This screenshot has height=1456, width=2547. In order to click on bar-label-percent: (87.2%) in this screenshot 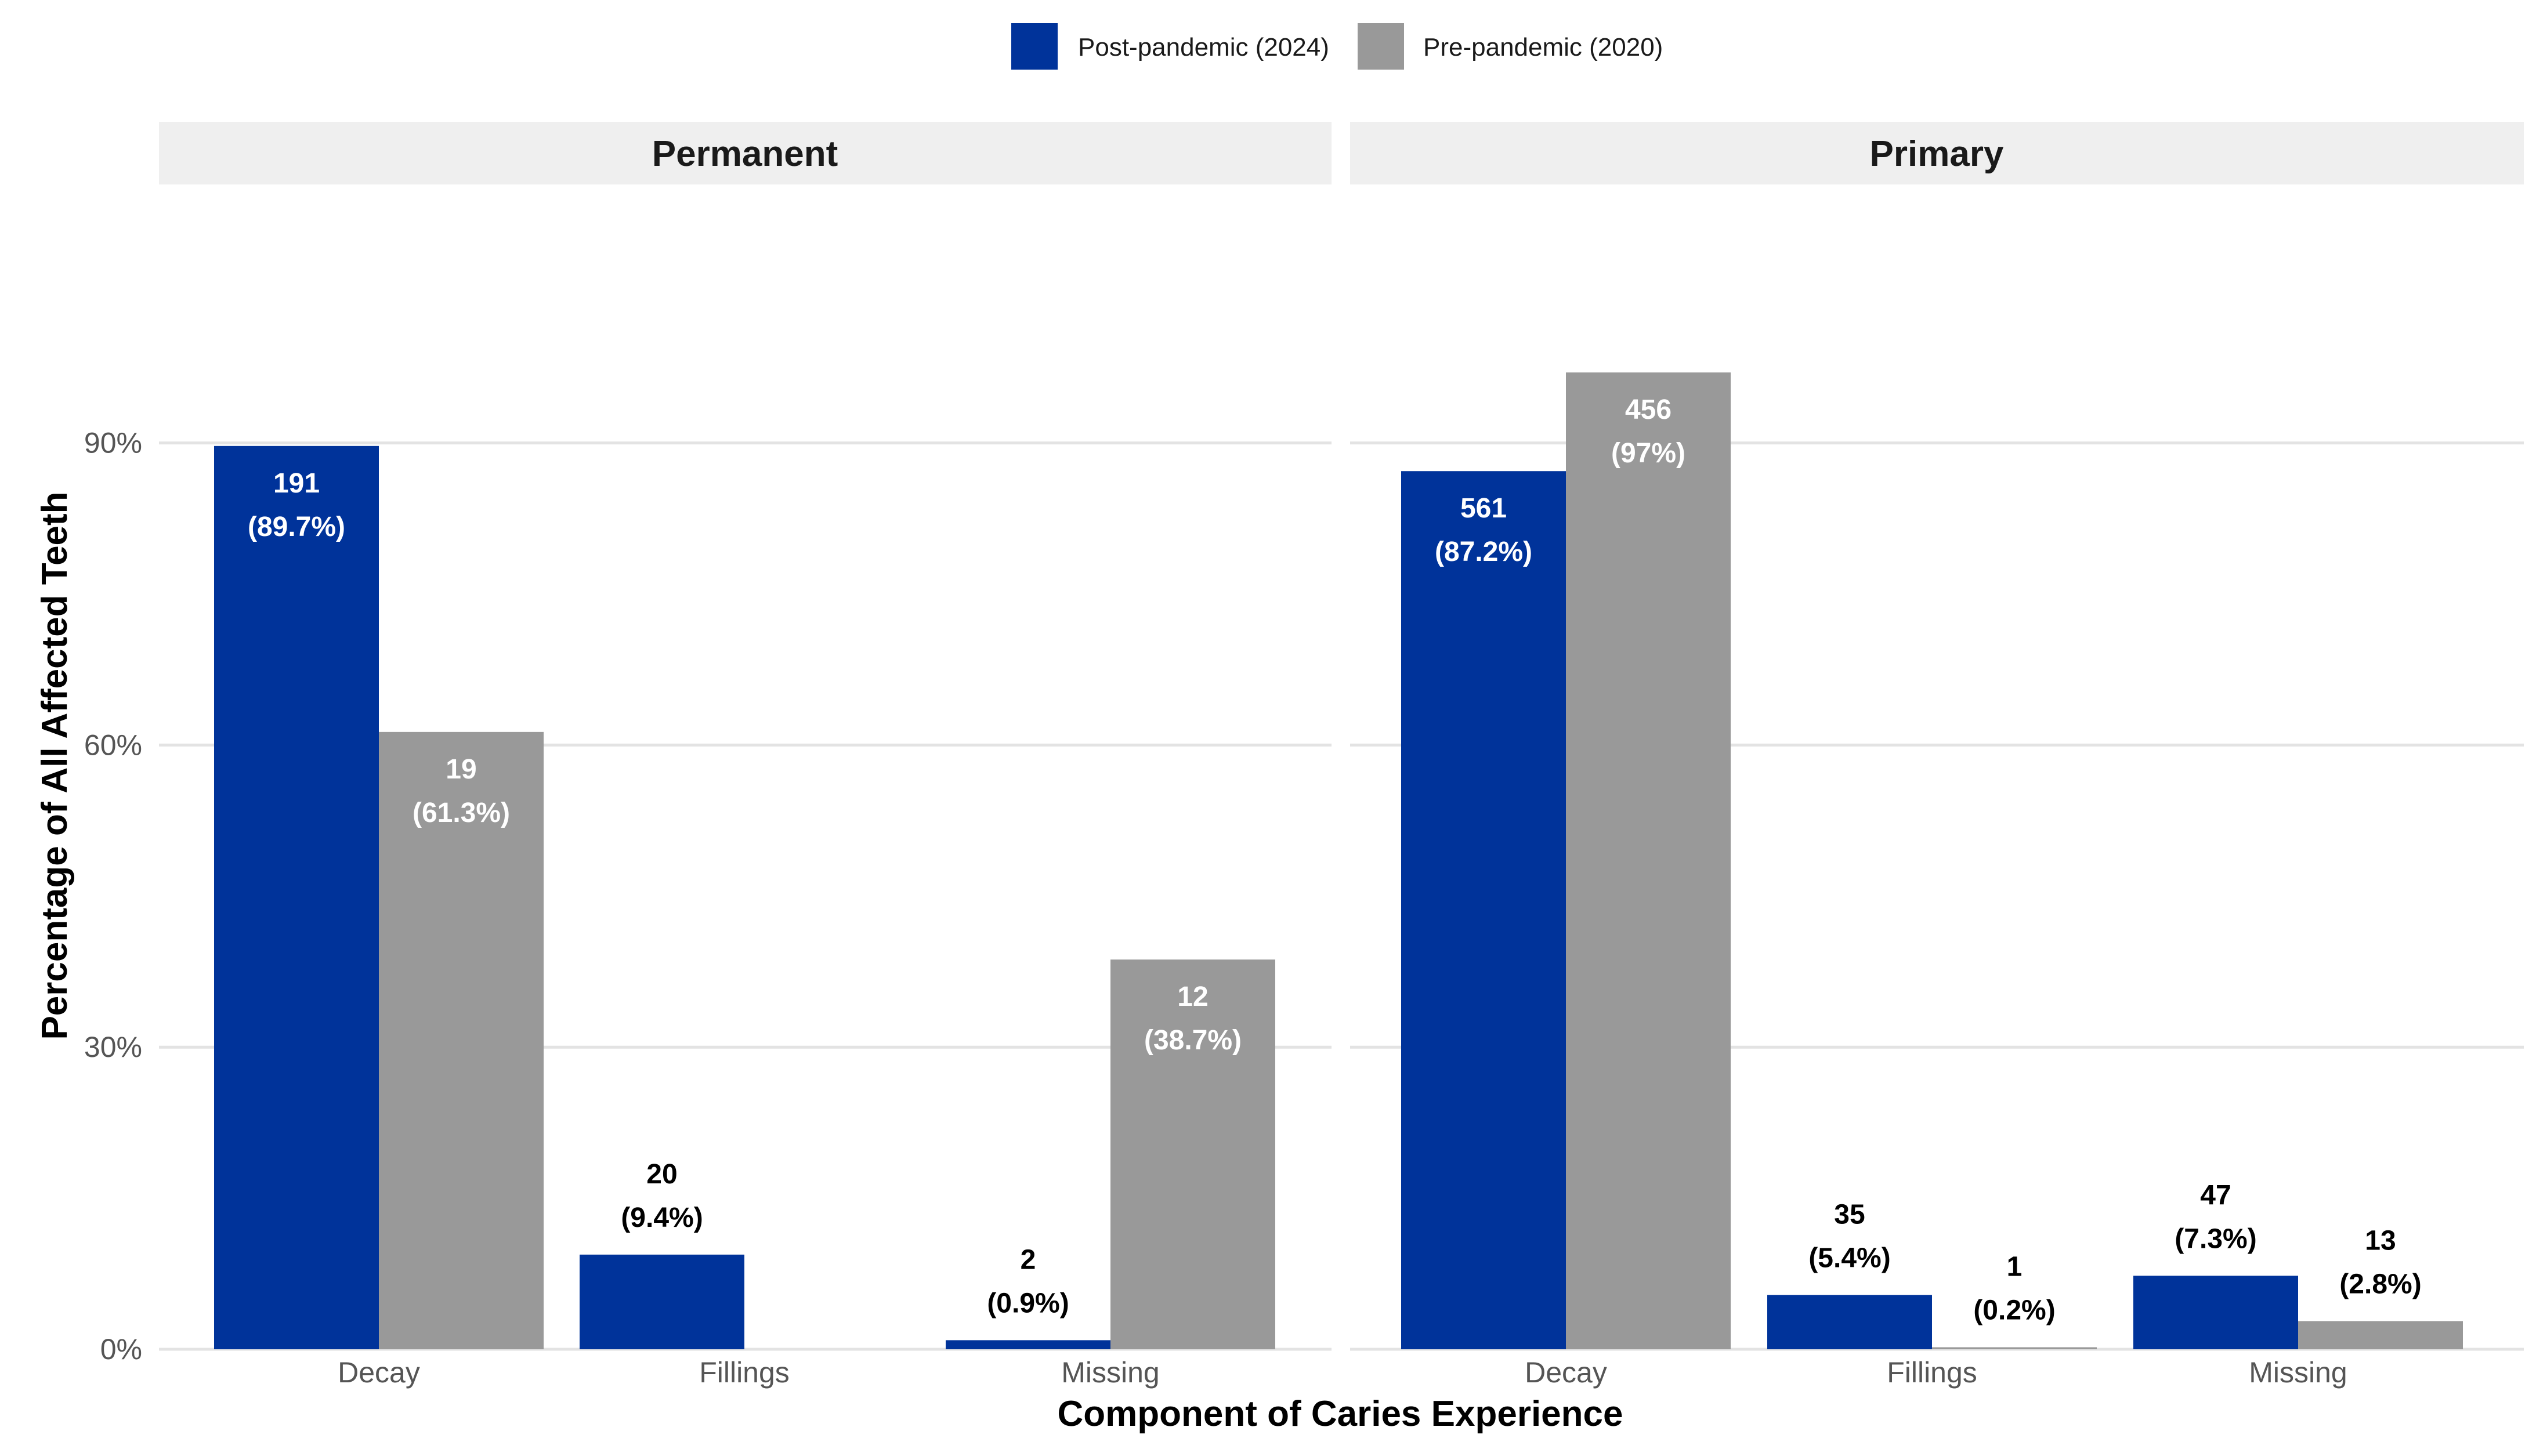, I will do `click(1483, 552)`.